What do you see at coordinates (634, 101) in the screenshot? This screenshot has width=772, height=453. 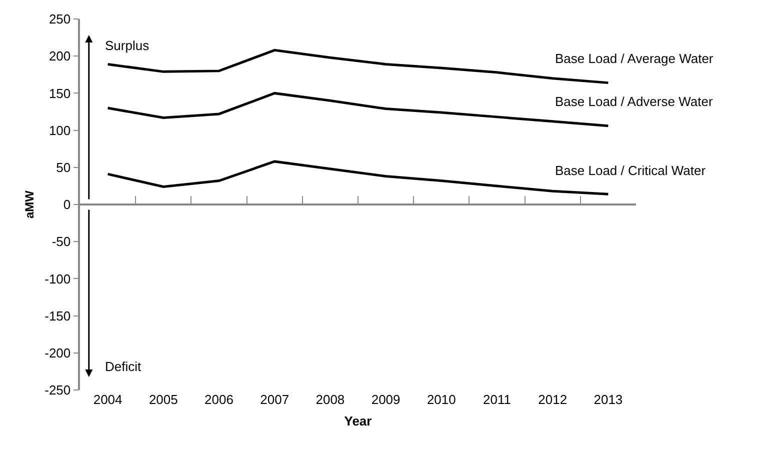 I see `series-label: Base Load / Adverse Water` at bounding box center [634, 101].